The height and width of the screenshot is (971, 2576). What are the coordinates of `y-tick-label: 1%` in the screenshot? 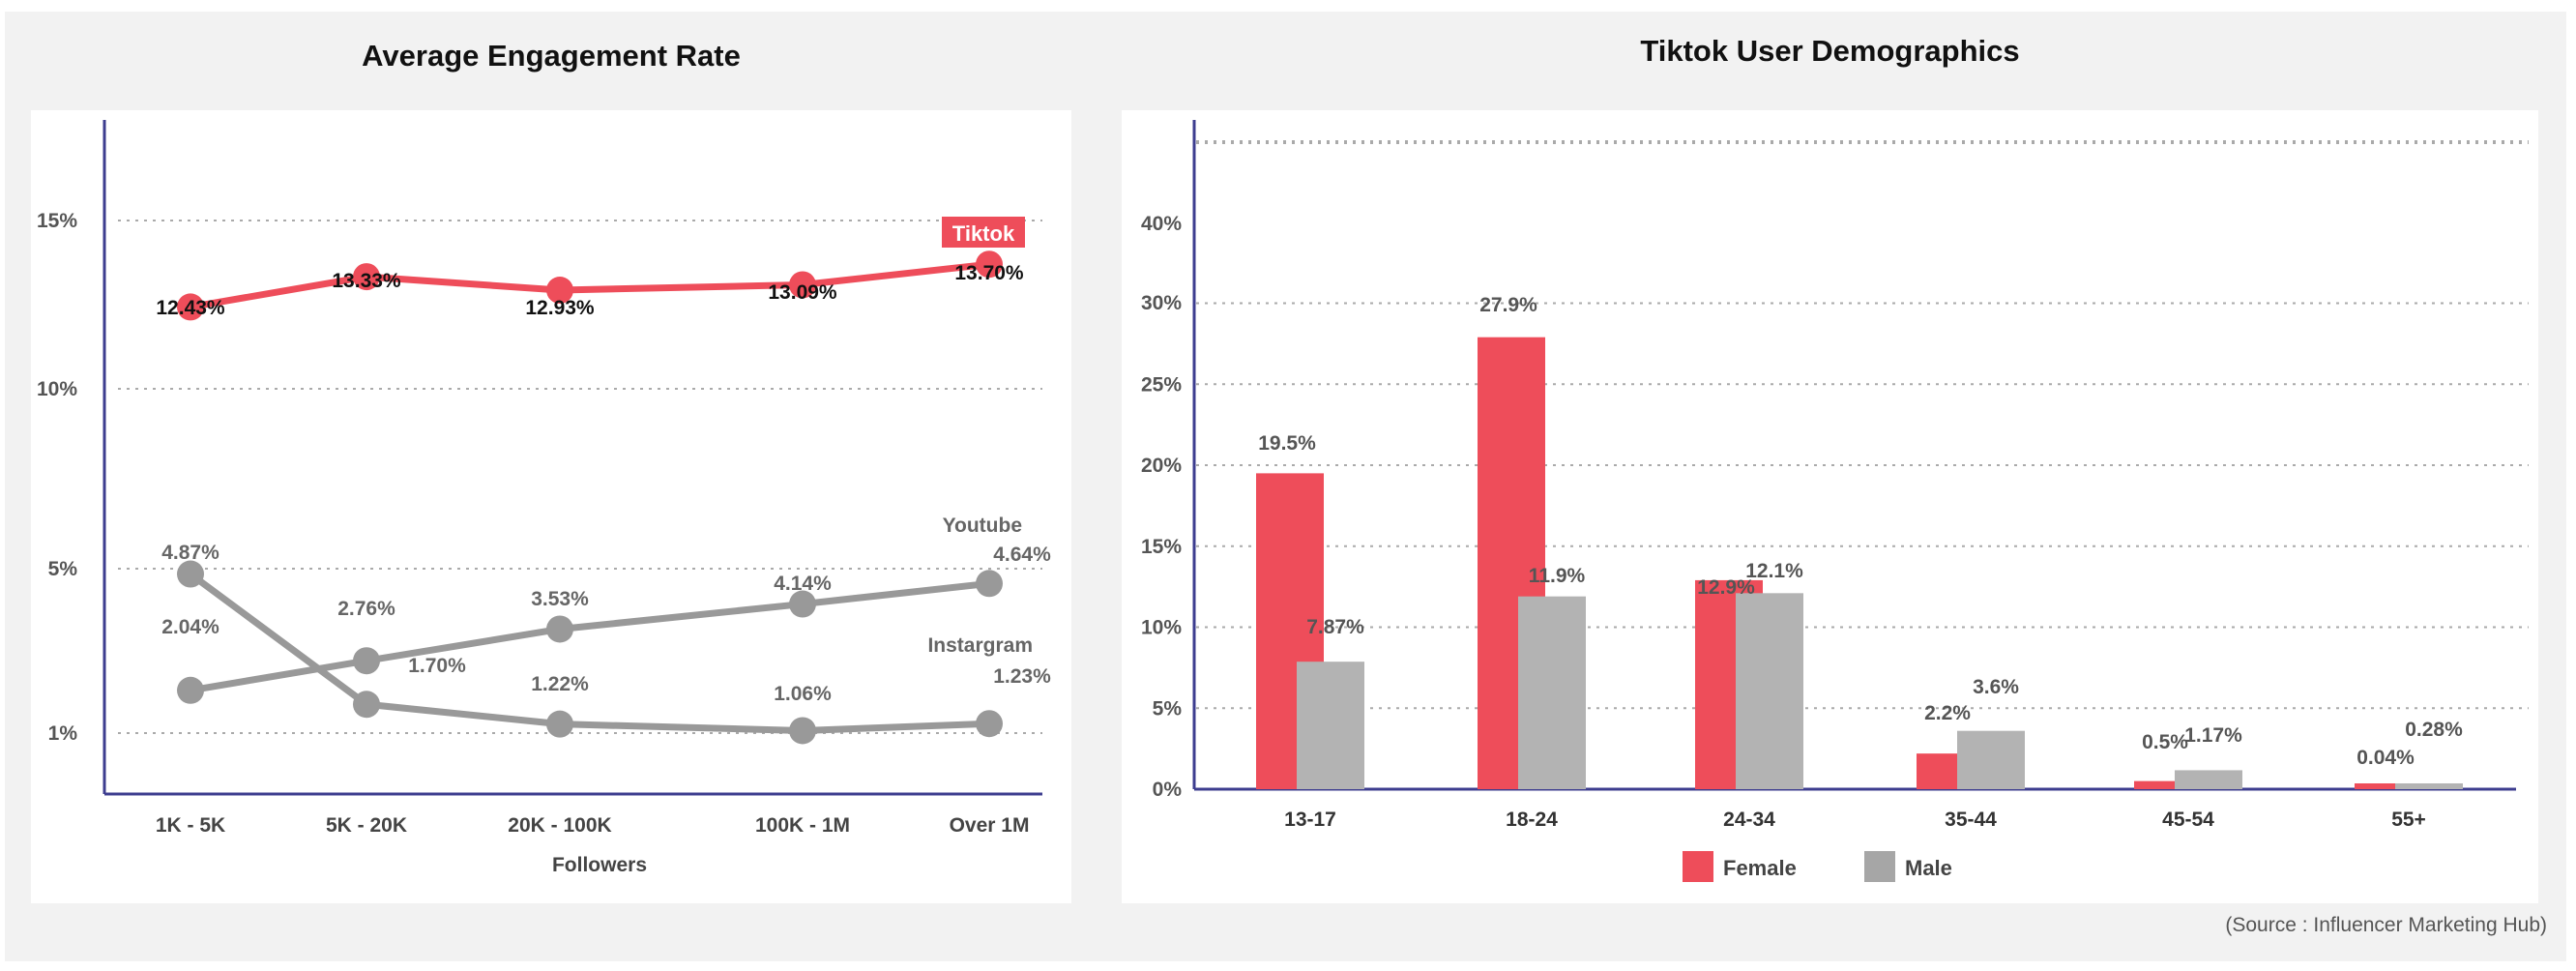 It's located at (63, 733).